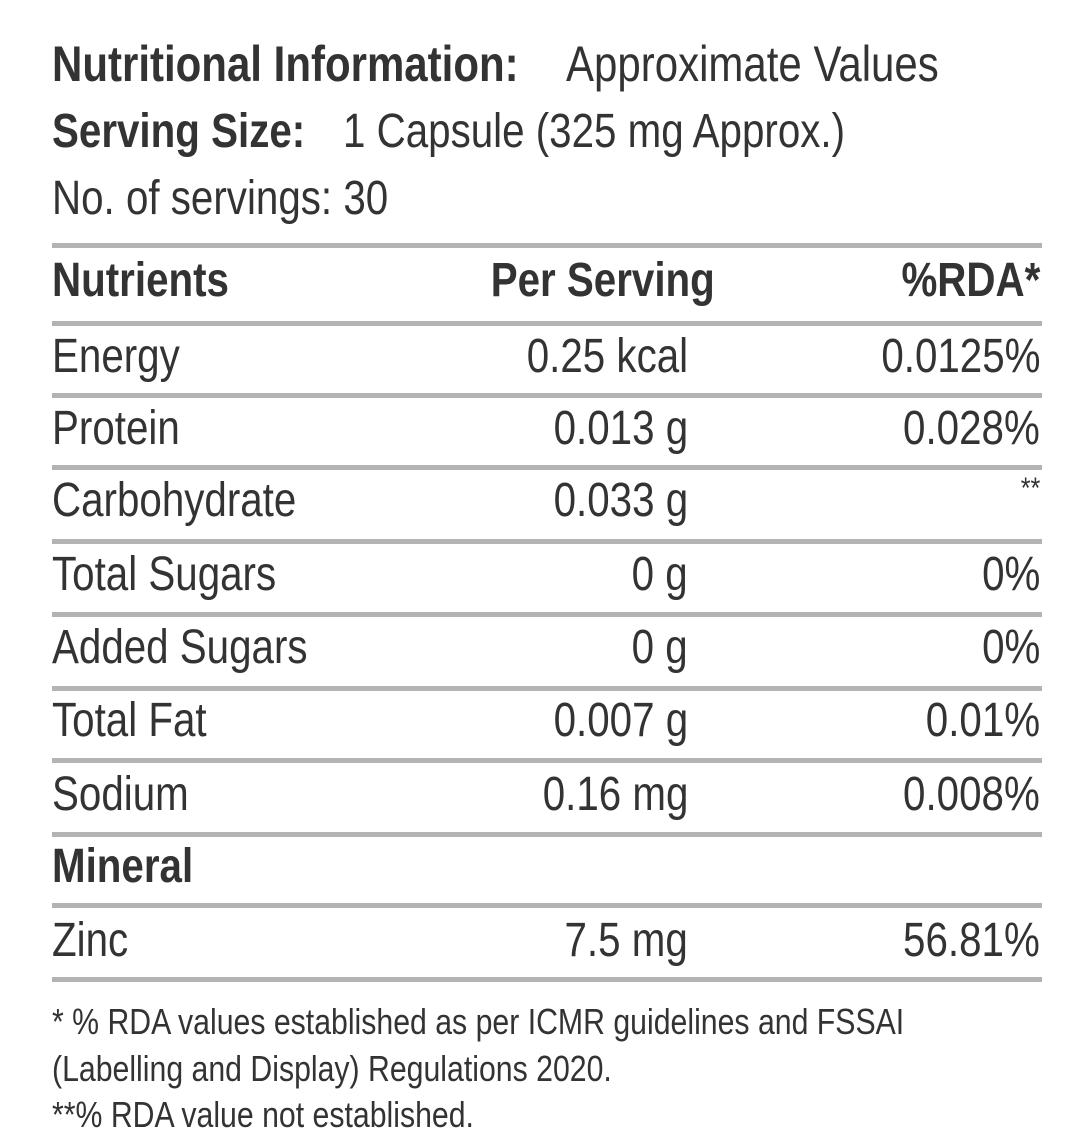  Describe the element at coordinates (615, 794) in the screenshot. I see `per-serving: 0.16 mg` at that location.